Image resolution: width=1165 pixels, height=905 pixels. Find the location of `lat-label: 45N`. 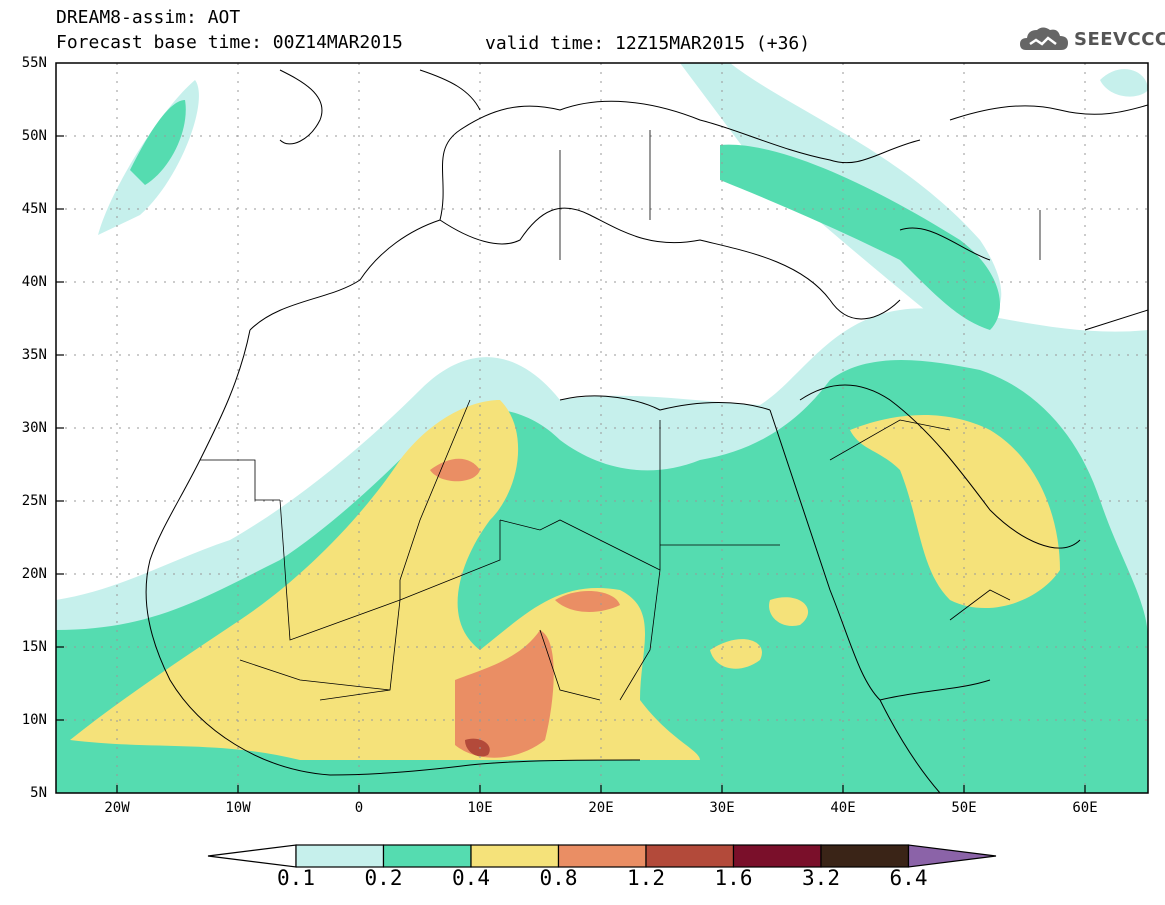

lat-label: 45N is located at coordinates (34, 209).